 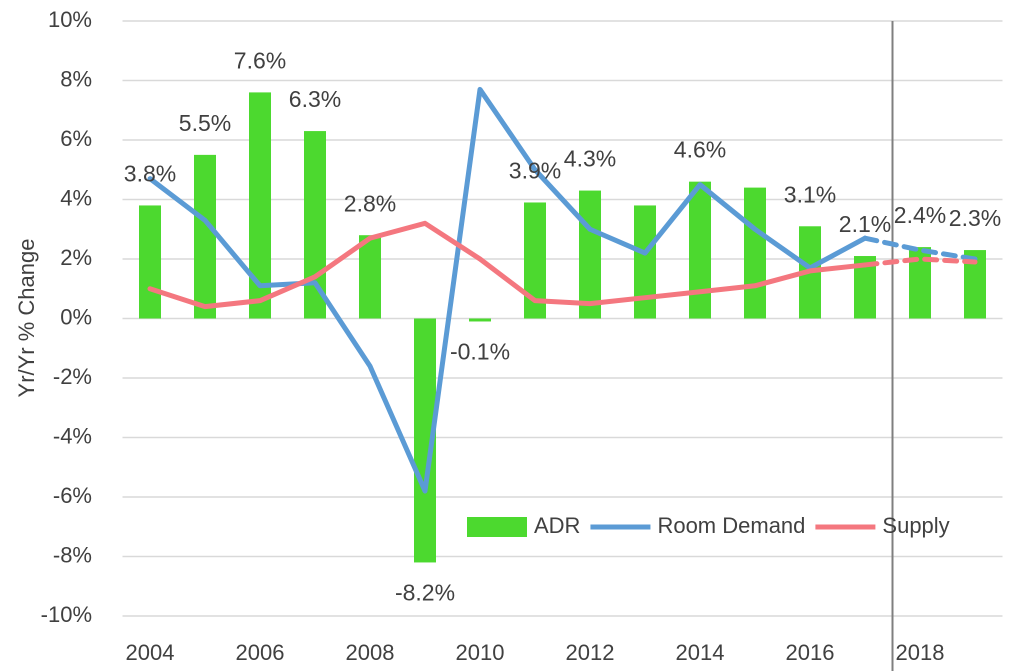 What do you see at coordinates (731, 525) in the screenshot?
I see `legend-label: Room Demand` at bounding box center [731, 525].